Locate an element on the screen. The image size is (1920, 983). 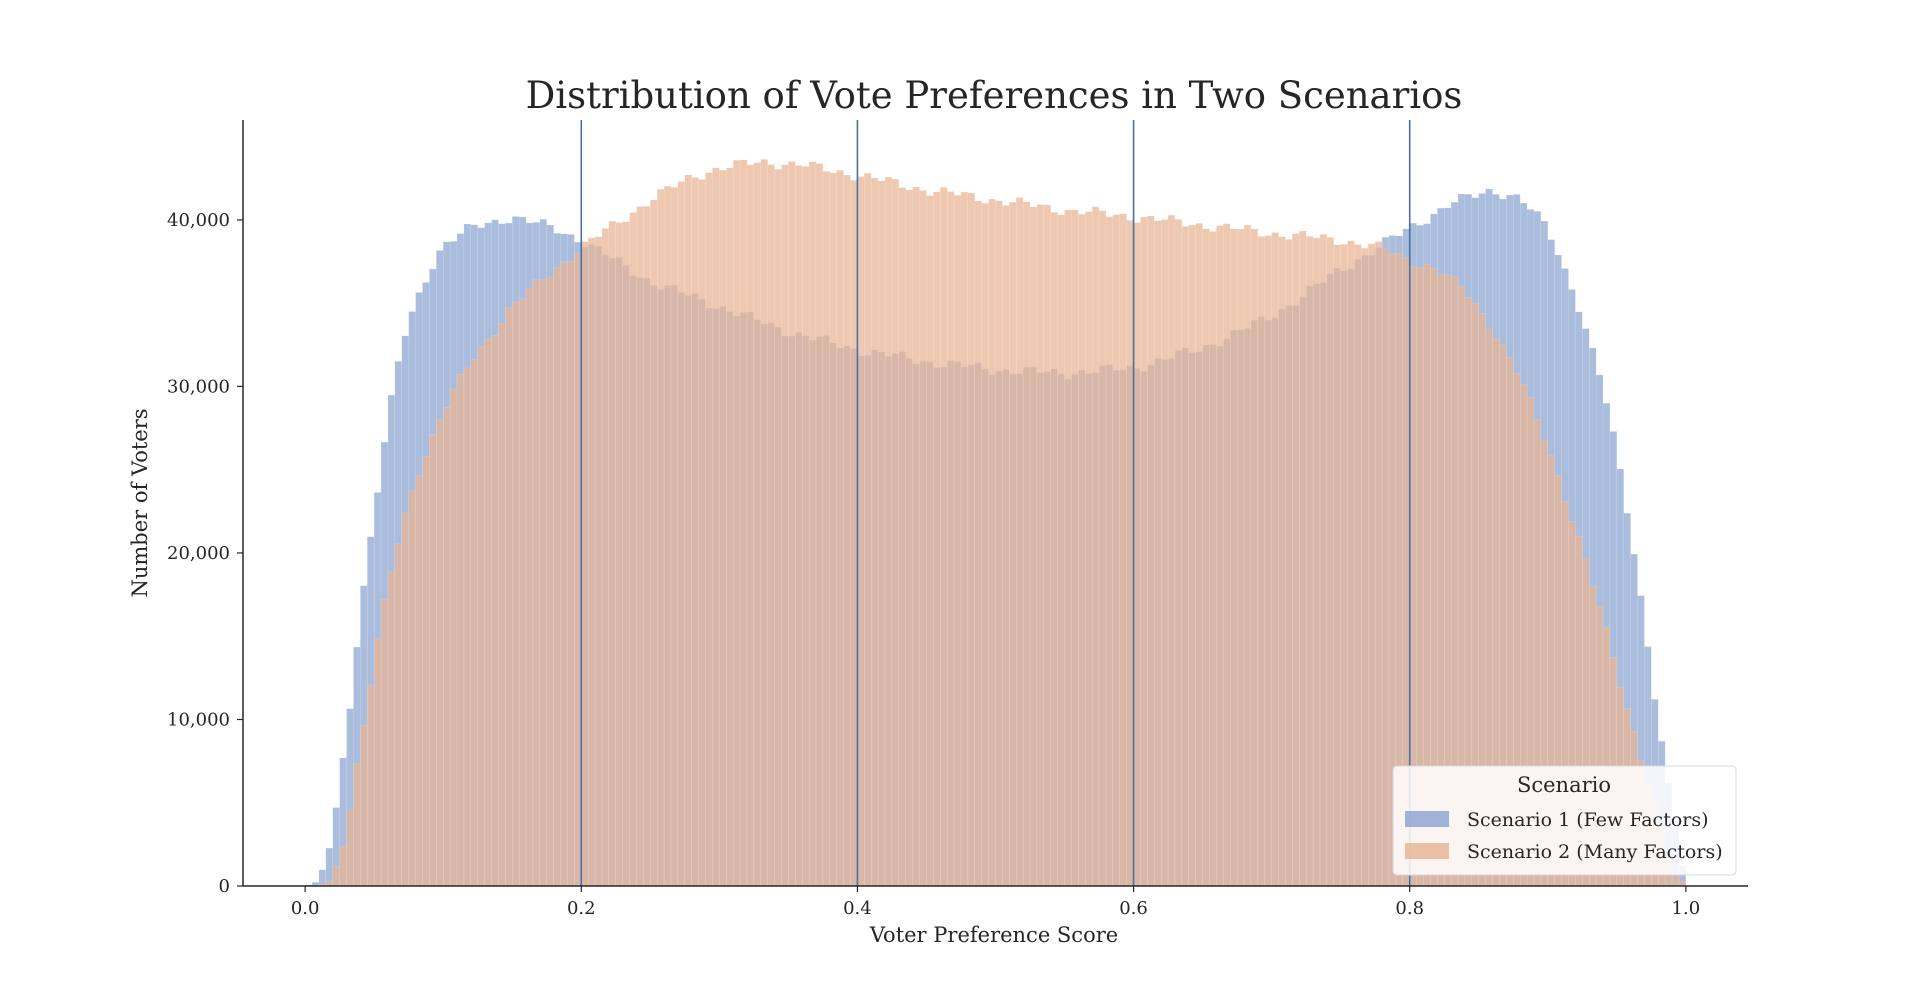
y-tick-label: 40,000 is located at coordinates (198, 220).